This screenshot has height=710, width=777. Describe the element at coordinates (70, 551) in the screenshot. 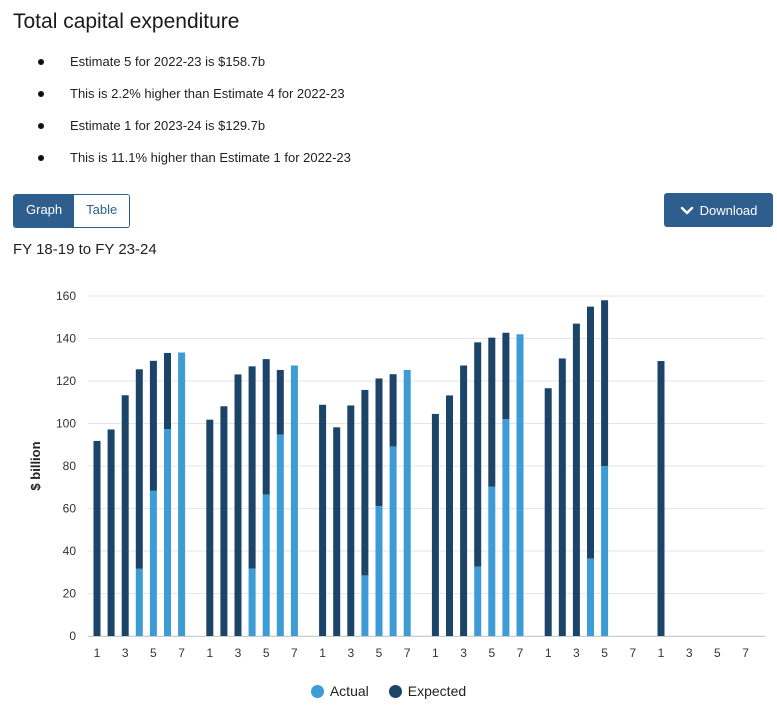

I see `y-tick-label: 40` at that location.